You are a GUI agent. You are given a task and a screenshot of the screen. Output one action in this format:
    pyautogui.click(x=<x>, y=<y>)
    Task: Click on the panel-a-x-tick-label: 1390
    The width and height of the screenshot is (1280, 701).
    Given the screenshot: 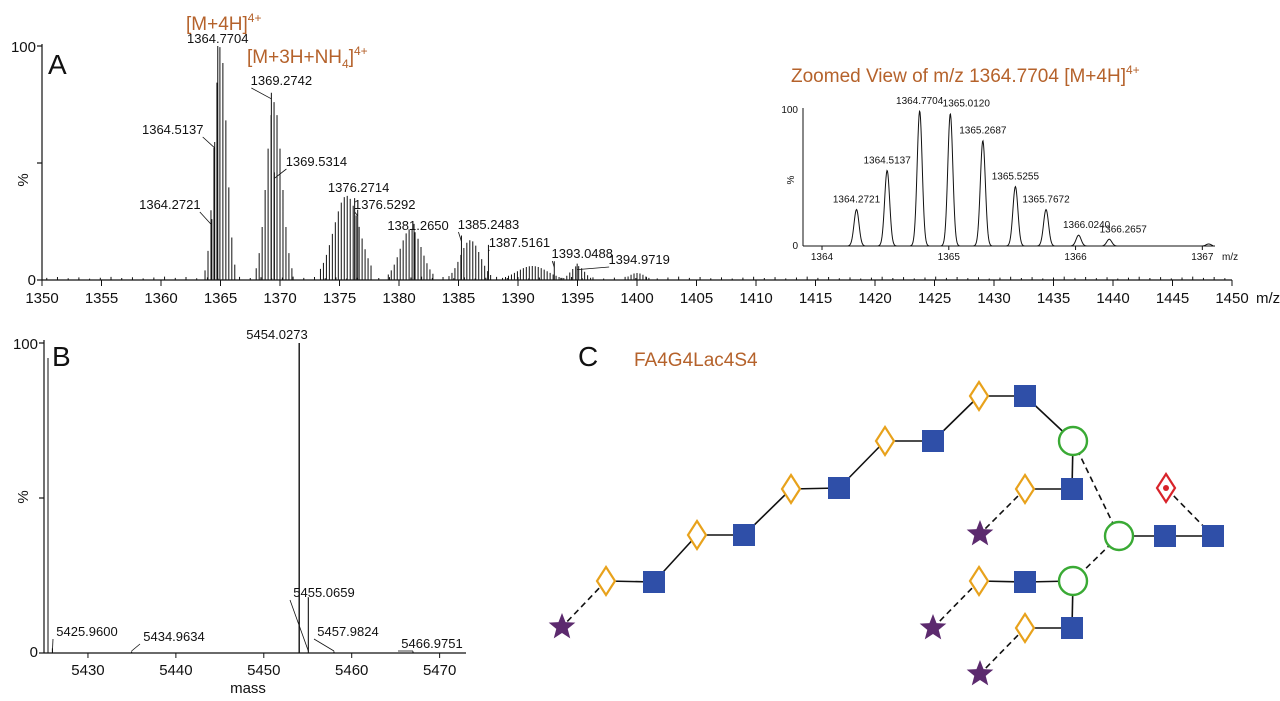 What is the action you would take?
    pyautogui.click(x=517, y=298)
    